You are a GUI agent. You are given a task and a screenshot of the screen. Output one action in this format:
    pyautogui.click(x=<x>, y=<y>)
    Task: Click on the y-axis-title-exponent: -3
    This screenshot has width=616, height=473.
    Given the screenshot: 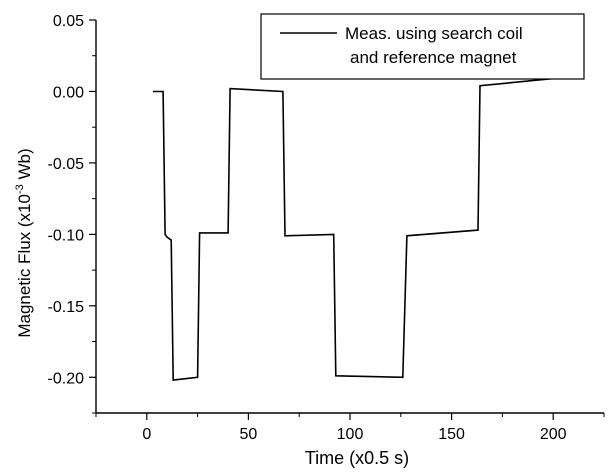 What is the action you would take?
    pyautogui.click(x=20, y=189)
    